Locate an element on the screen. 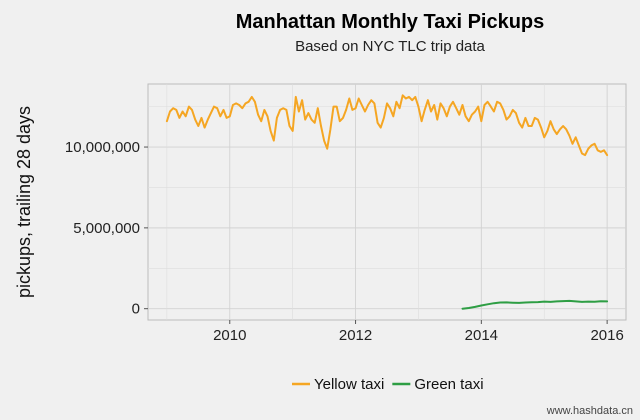 The image size is (640, 420). x-tick-label: 2010 is located at coordinates (229, 335).